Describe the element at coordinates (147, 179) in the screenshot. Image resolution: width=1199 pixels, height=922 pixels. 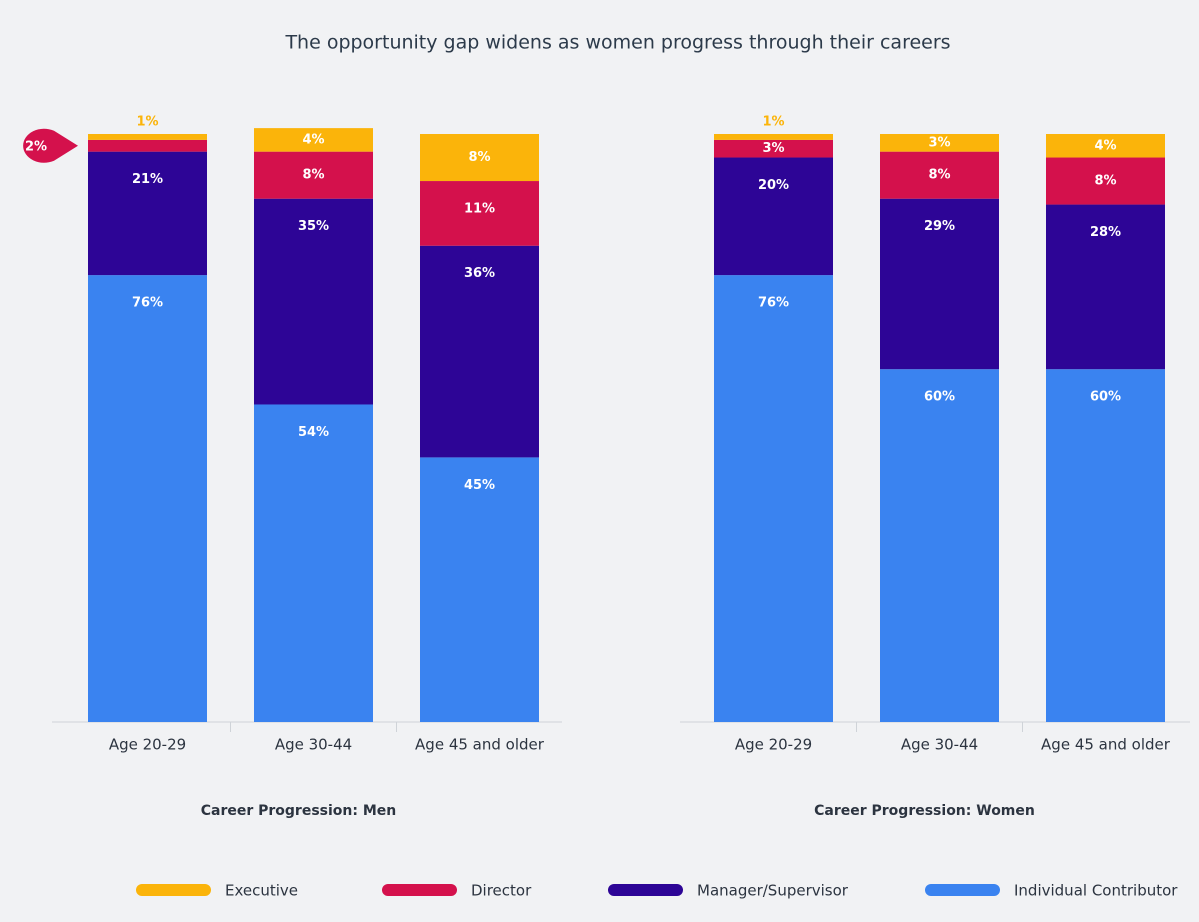
I see `value-label: 21%` at that location.